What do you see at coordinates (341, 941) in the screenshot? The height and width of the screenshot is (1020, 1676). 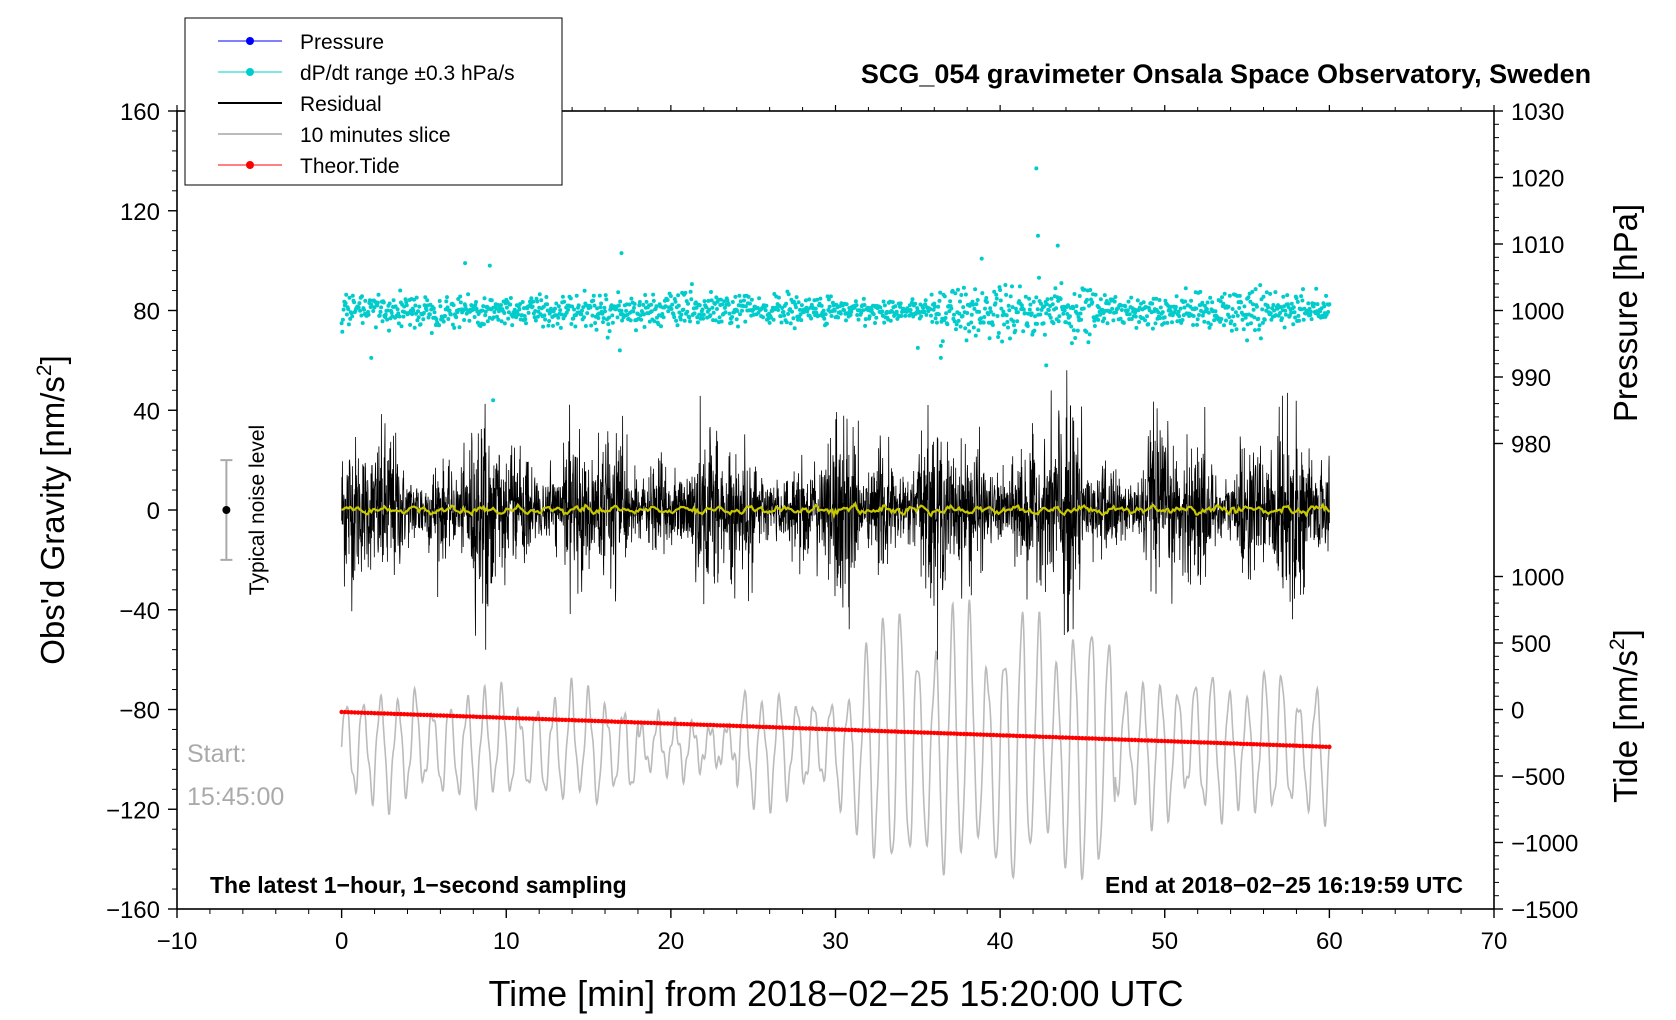 I see `x-tick-label: 0` at bounding box center [341, 941].